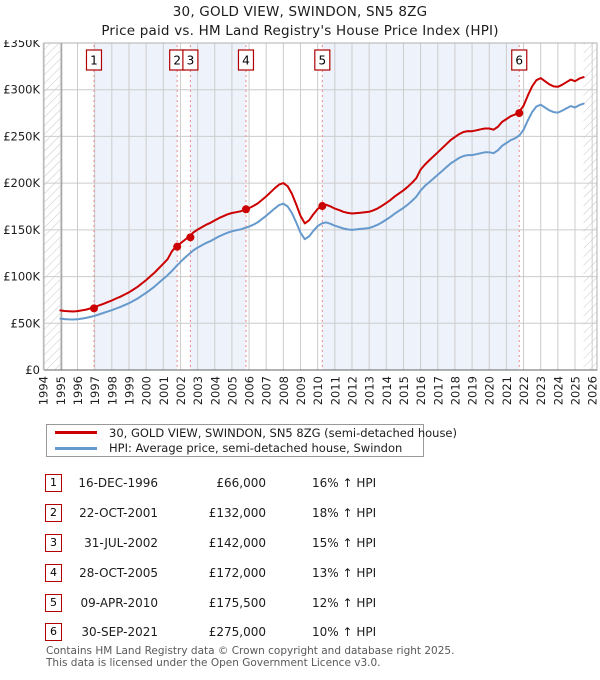 The width and height of the screenshot is (600, 680). Describe the element at coordinates (593, 390) in the screenshot. I see `x-axis-year-label: 2026` at that location.